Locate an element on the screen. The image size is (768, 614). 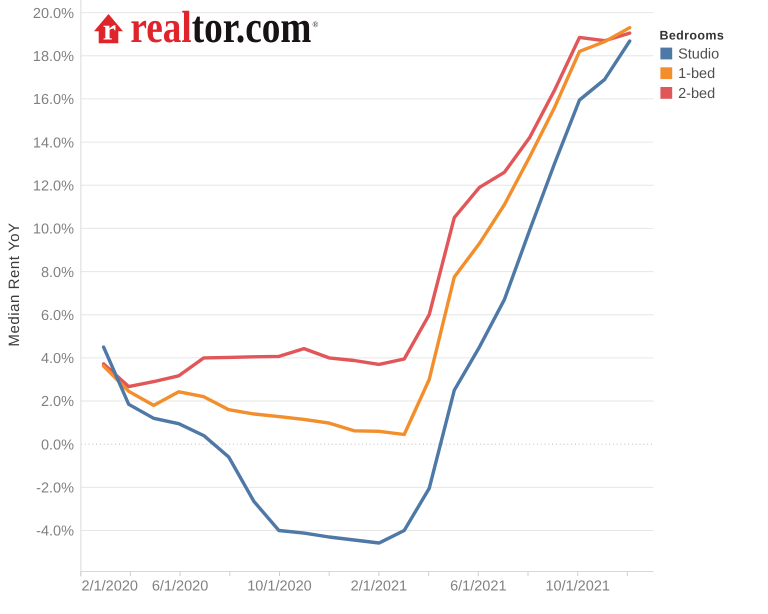
svg-text: 6/1/2020 is located at coordinates (180, 587).